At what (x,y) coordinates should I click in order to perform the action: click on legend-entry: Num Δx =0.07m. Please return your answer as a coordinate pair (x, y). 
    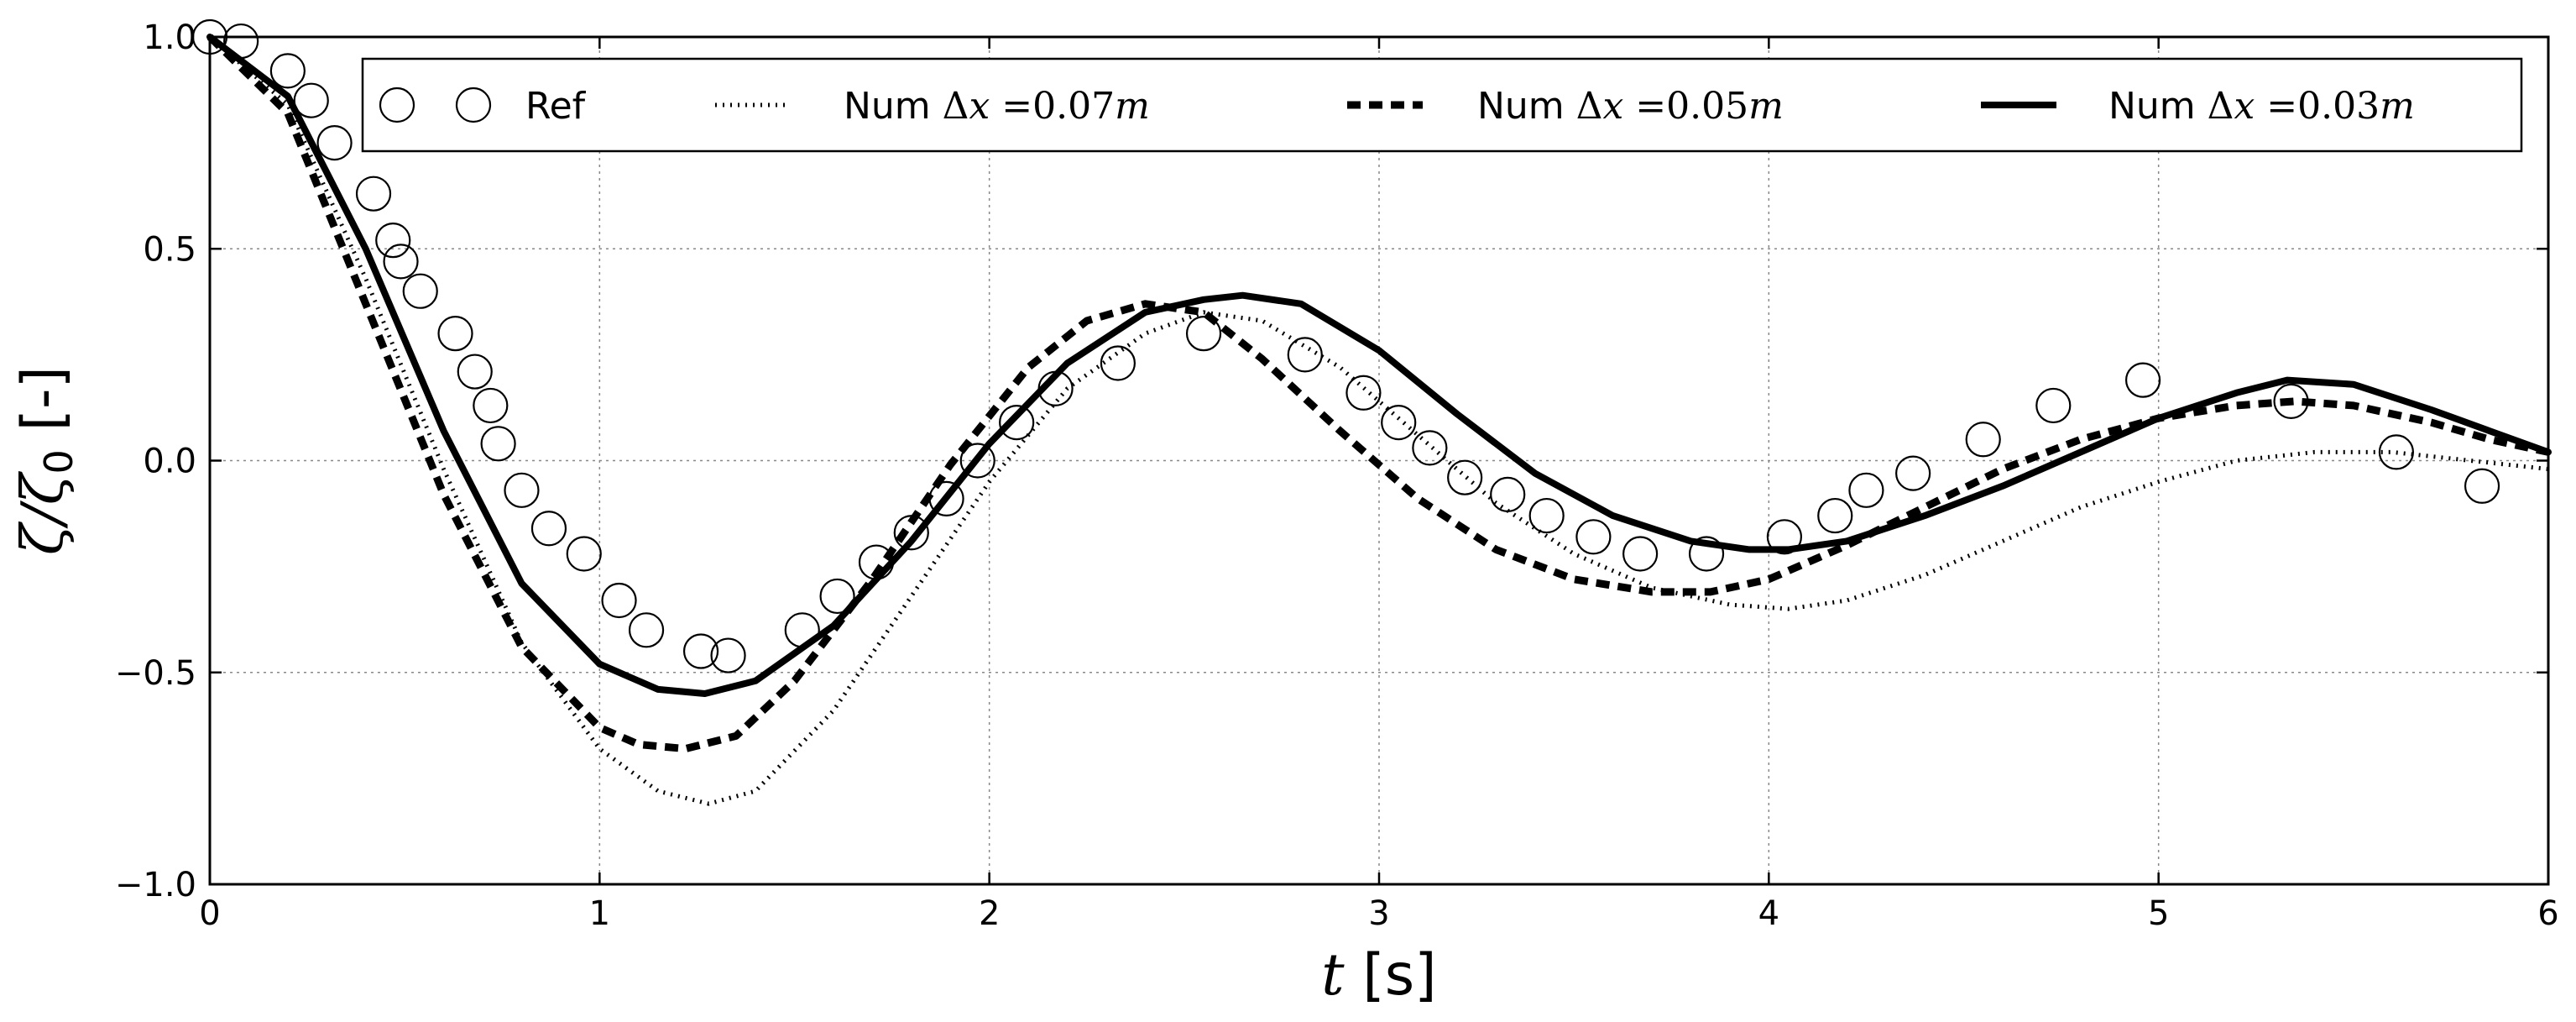
    Looking at the image, I should click on (932, 106).